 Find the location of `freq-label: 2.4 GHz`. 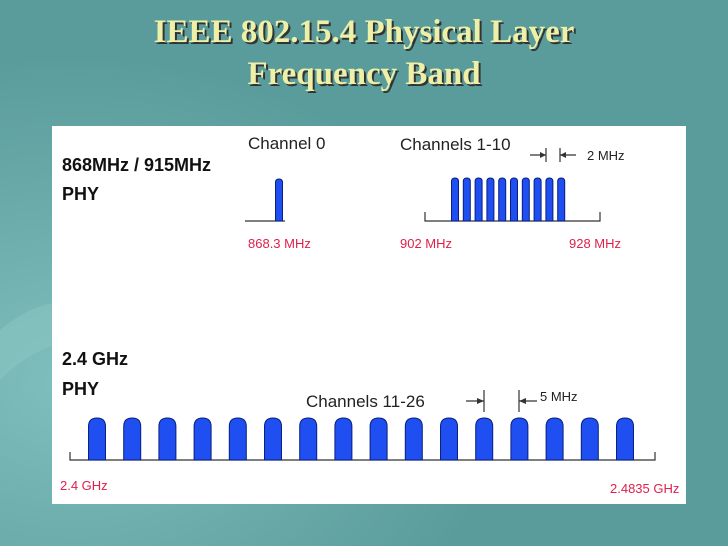

freq-label: 2.4 GHz is located at coordinates (84, 485).